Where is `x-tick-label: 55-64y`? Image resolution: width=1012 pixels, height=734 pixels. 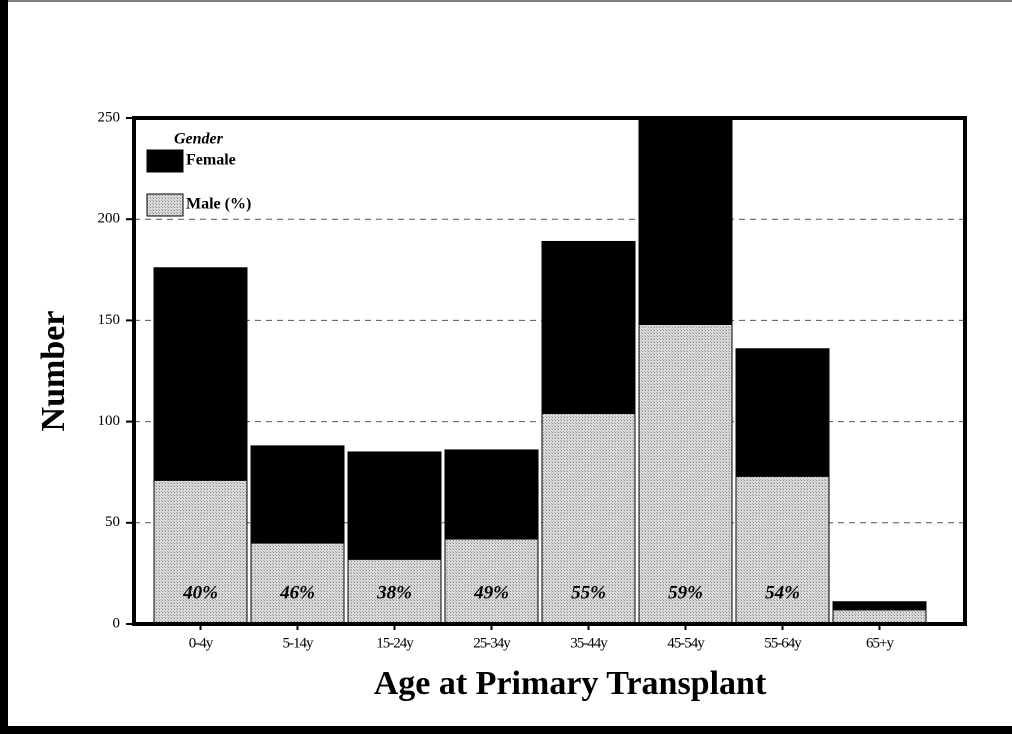 x-tick-label: 55-64y is located at coordinates (783, 643).